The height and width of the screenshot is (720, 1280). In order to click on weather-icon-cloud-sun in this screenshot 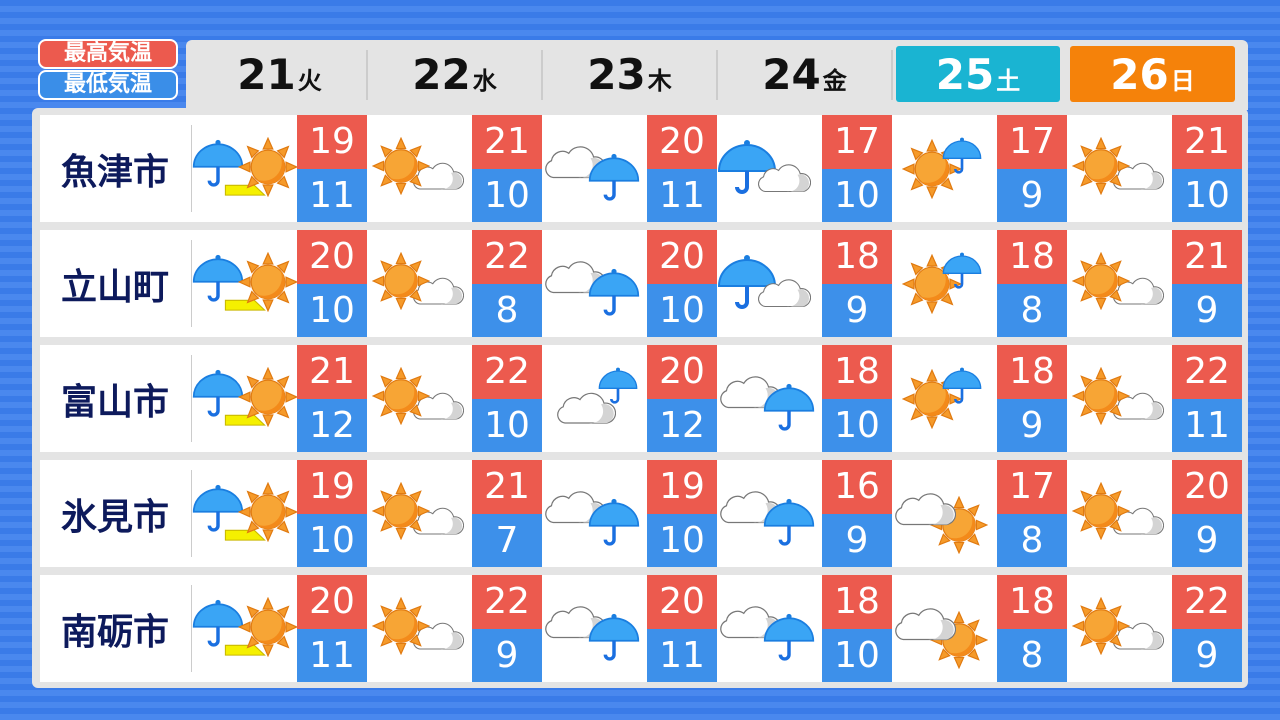, I will do `click(944, 628)`.